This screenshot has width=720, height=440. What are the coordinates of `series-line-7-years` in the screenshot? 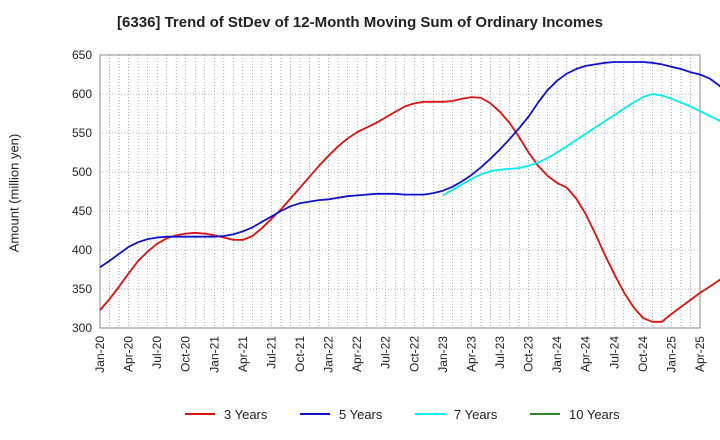 It's located at (581, 145).